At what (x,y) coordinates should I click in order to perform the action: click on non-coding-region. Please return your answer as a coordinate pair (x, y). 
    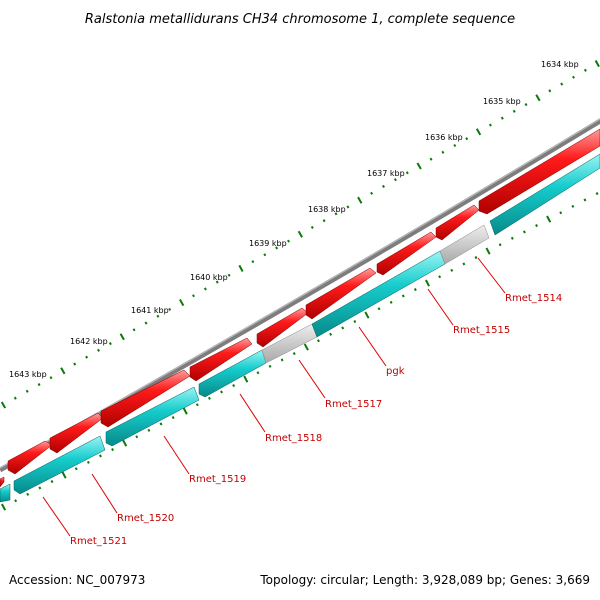
    Looking at the image, I should click on (464, 244).